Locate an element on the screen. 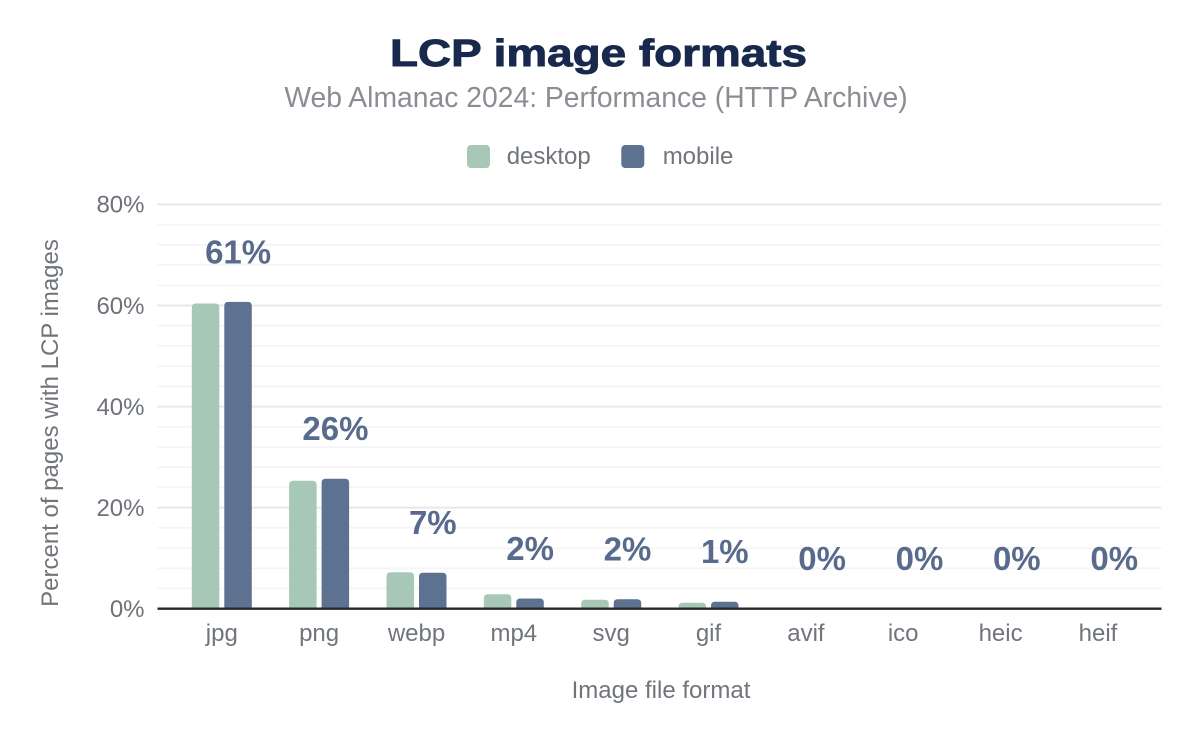 The height and width of the screenshot is (742, 1200). svg-text: jpg is located at coordinates (221, 633).